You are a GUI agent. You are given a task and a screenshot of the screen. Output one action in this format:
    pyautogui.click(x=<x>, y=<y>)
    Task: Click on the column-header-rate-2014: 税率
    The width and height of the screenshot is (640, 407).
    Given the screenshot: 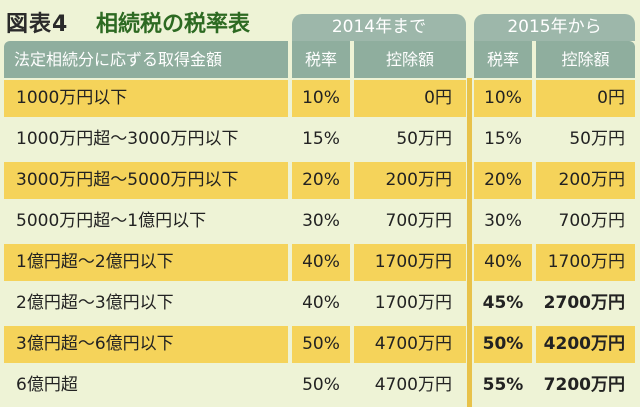 What is the action you would take?
    pyautogui.click(x=321, y=59)
    